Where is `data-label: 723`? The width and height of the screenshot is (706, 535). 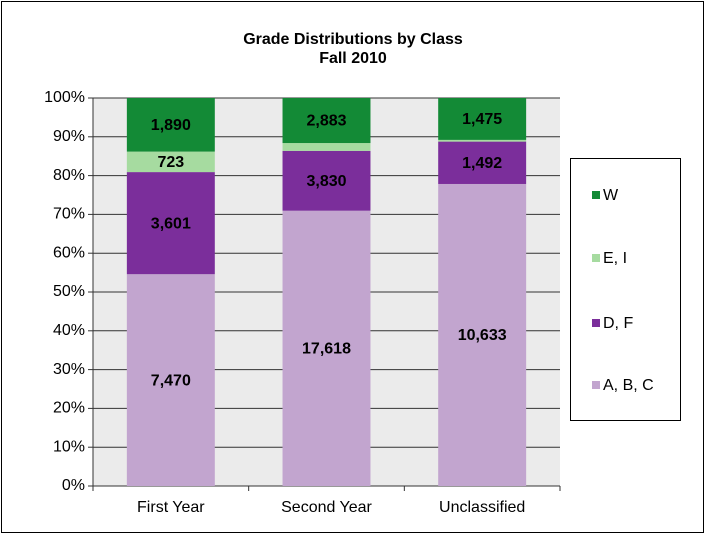
data-label: 723 is located at coordinates (170, 162).